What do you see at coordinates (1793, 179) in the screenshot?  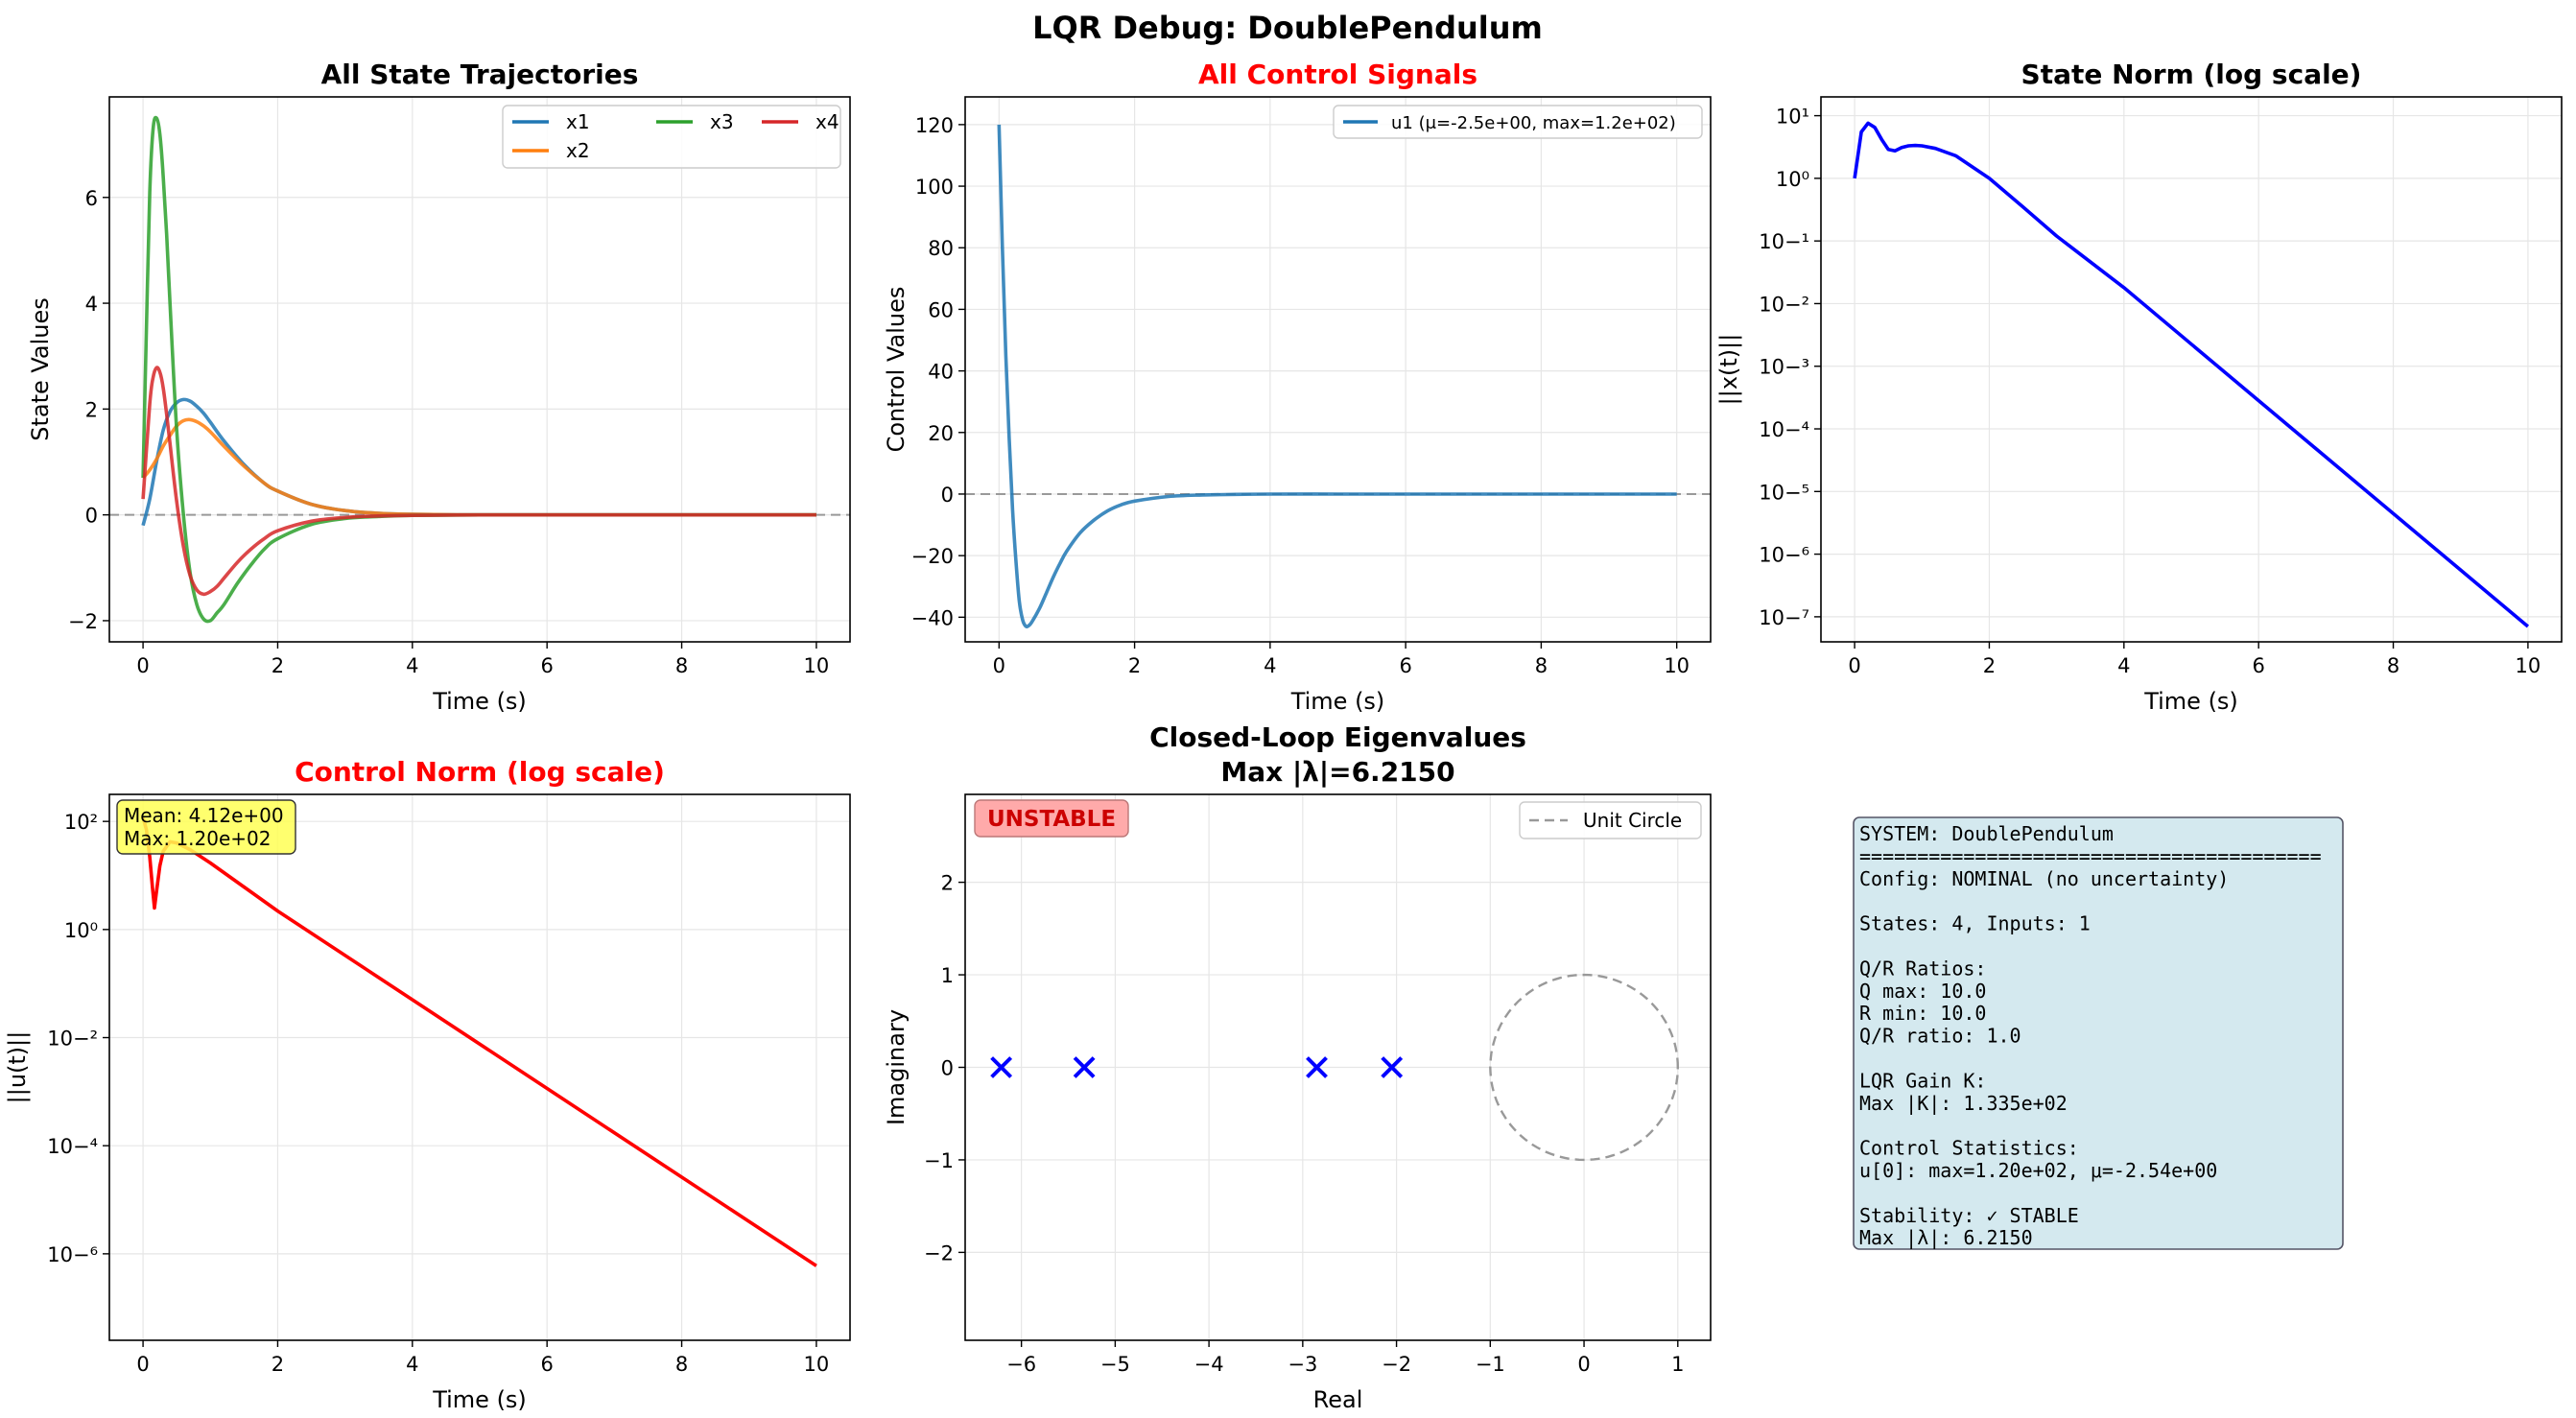 I see `y-tick-label: 10⁰` at bounding box center [1793, 179].